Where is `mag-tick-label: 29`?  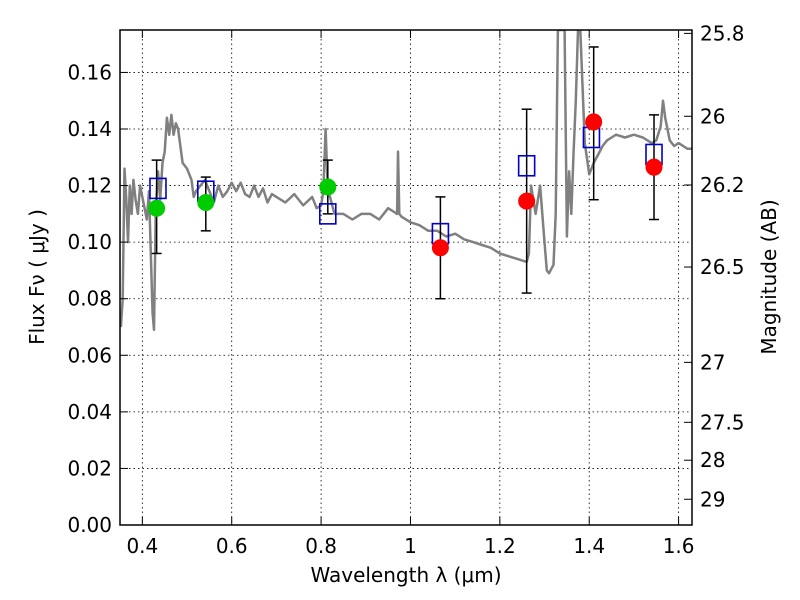 mag-tick-label: 29 is located at coordinates (712, 499).